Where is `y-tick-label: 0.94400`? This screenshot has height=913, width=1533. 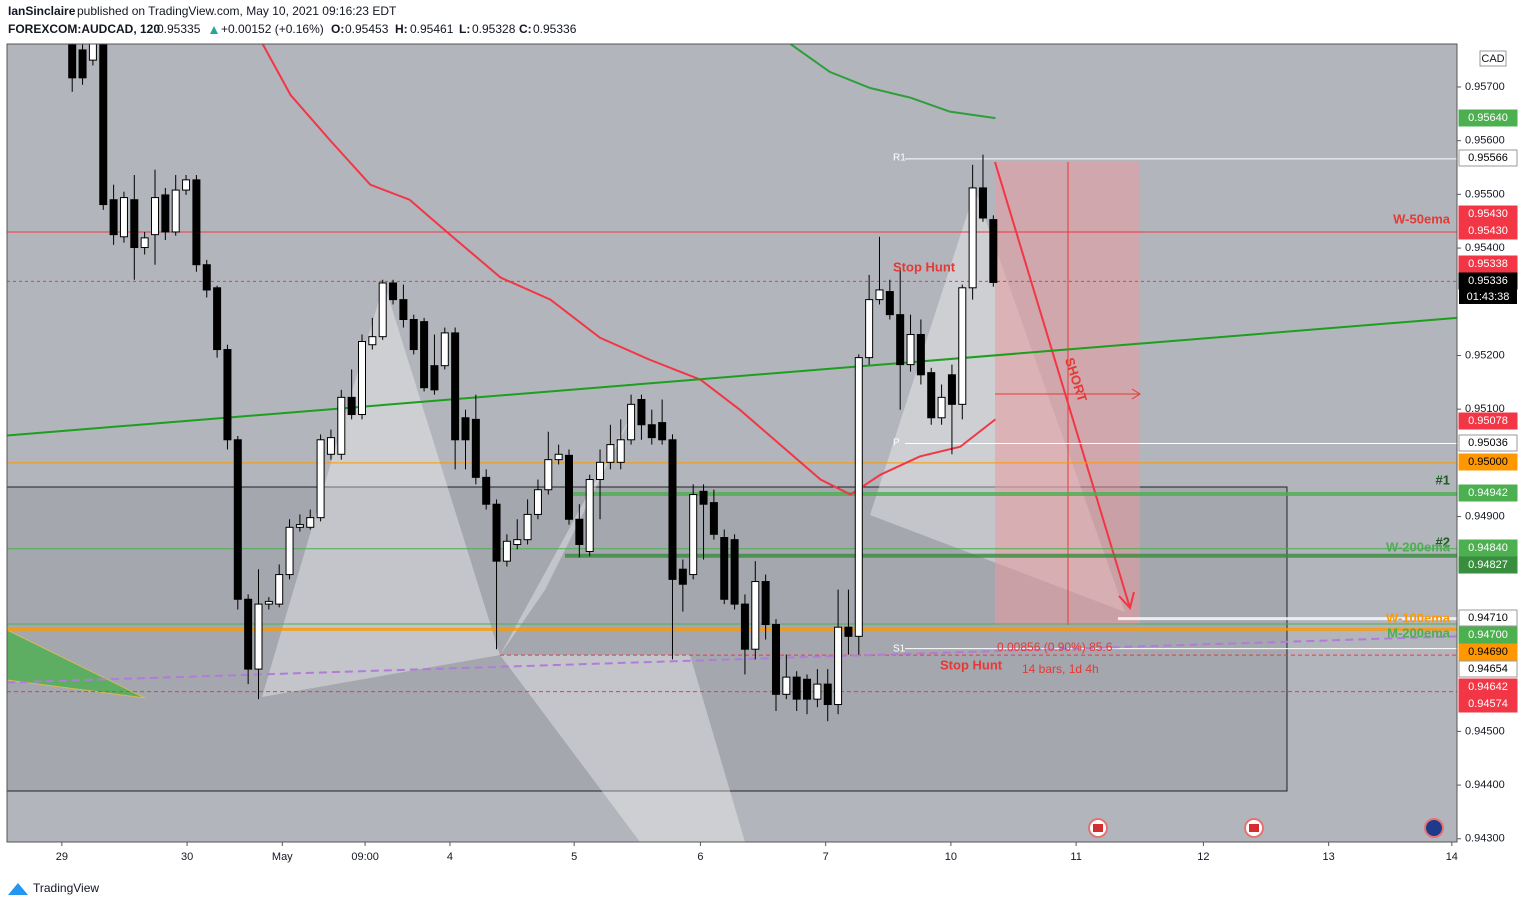
y-tick-label: 0.94400 is located at coordinates (1485, 785).